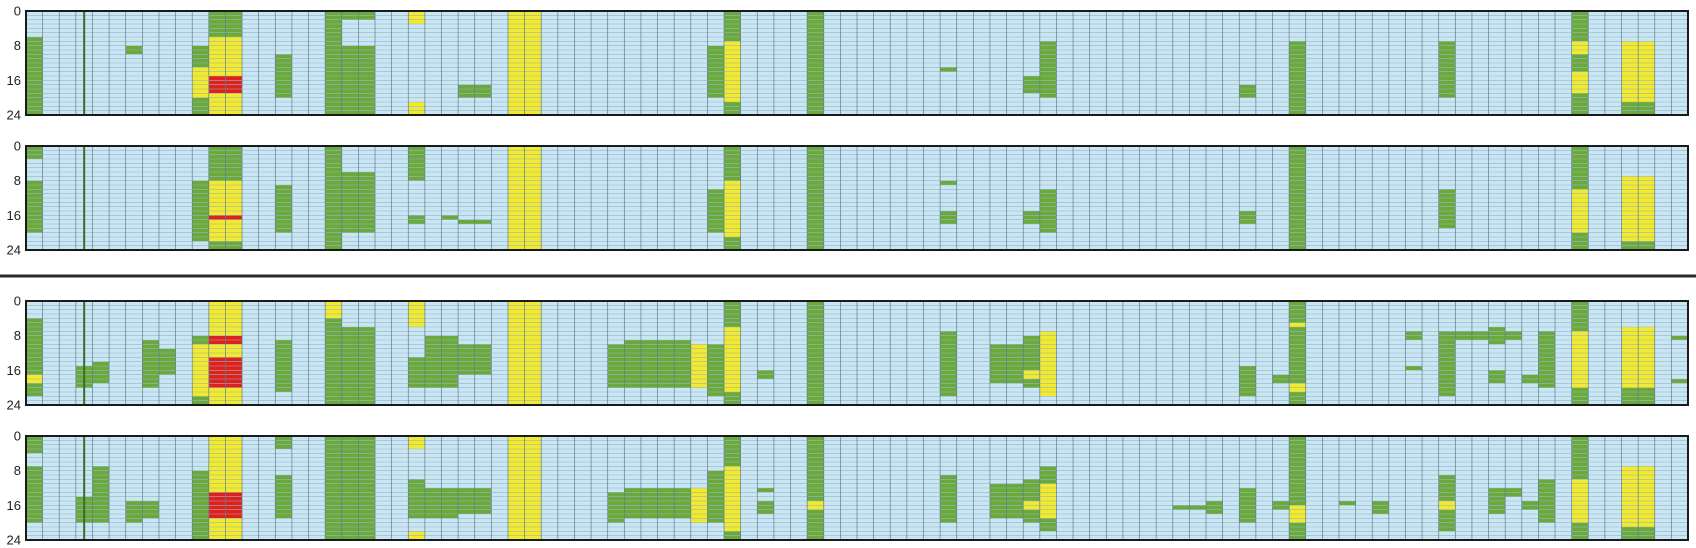 The height and width of the screenshot is (548, 1696). Describe the element at coordinates (14, 370) in the screenshot. I see `panel-3-ytick-label: 16` at that location.